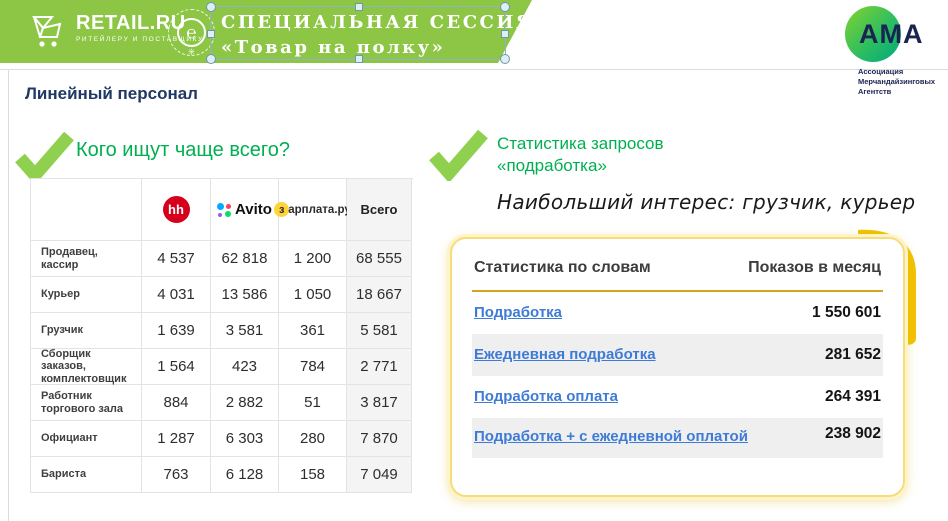 The width and height of the screenshot is (948, 521). I want to click on cell-avito: 2 882, so click(245, 403).